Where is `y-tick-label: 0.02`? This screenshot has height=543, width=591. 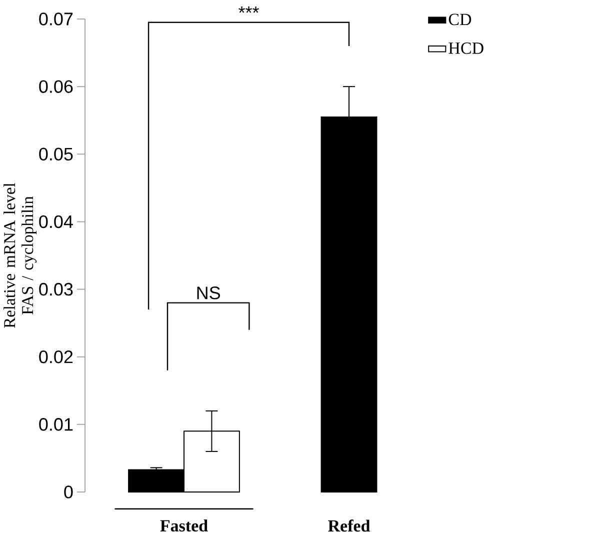 y-tick-label: 0.02 is located at coordinates (56, 357).